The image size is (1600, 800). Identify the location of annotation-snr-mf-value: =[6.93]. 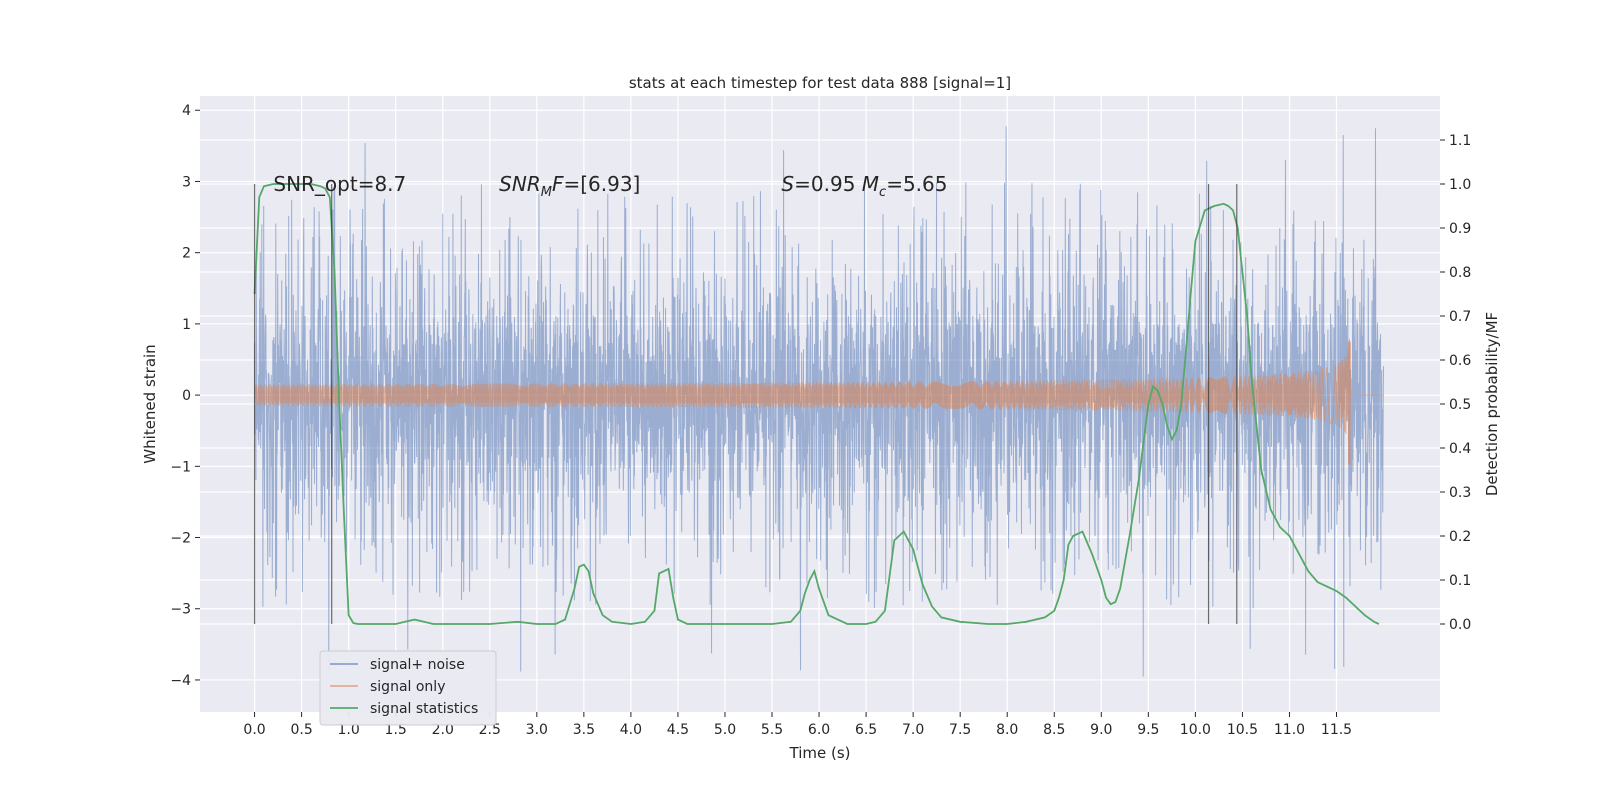
(601, 184).